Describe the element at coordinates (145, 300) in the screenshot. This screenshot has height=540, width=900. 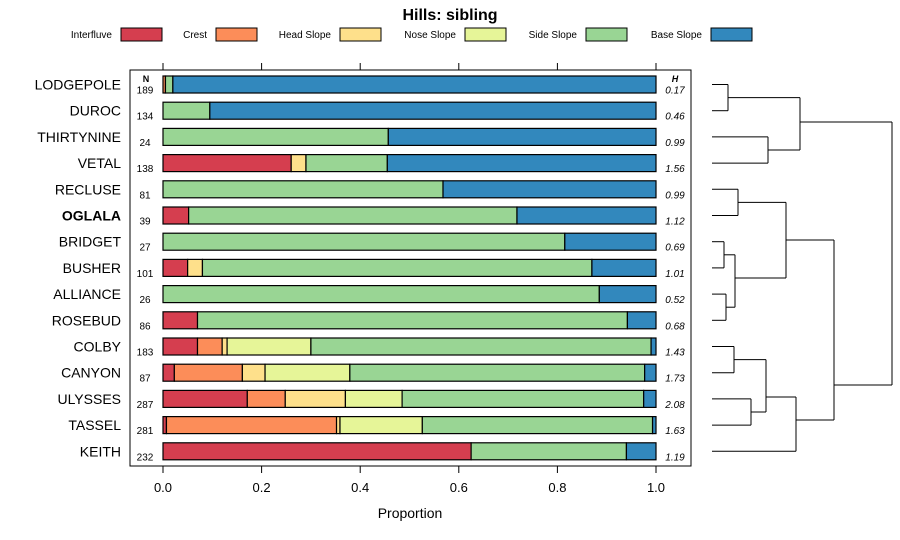
I see `n-value: 26` at that location.